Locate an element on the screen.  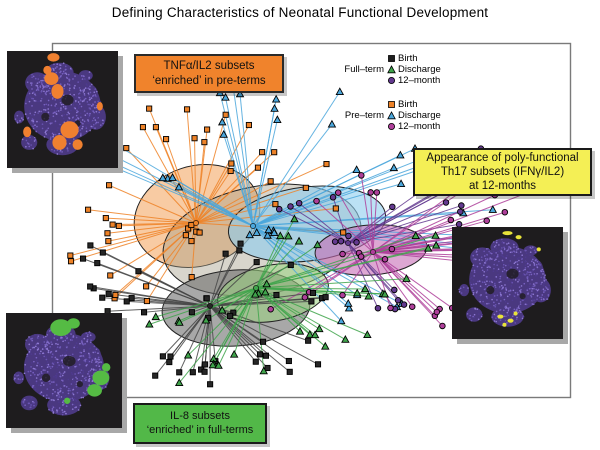
nodes-fullterm-birth is located at coordinates (204, 314).